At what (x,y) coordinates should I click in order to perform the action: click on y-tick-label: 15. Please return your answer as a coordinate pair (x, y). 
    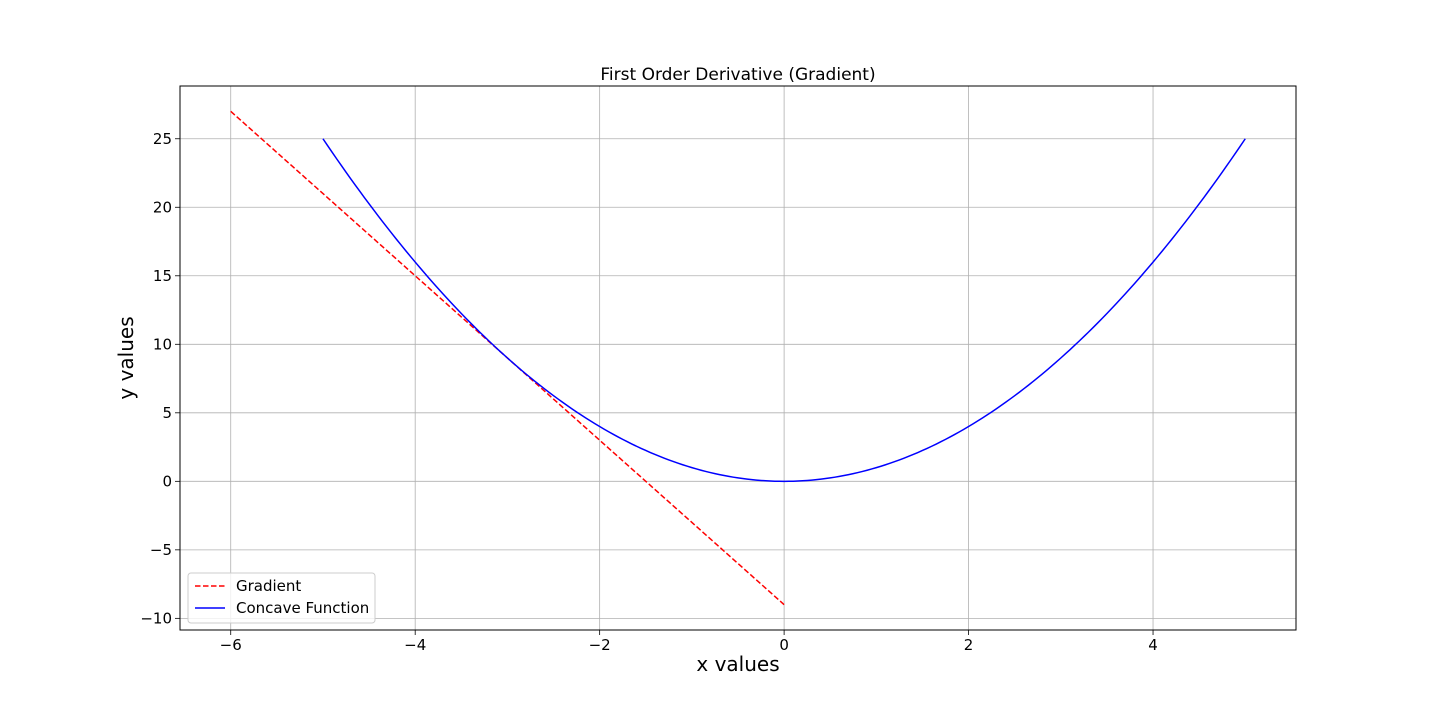
    Looking at the image, I should click on (162, 276).